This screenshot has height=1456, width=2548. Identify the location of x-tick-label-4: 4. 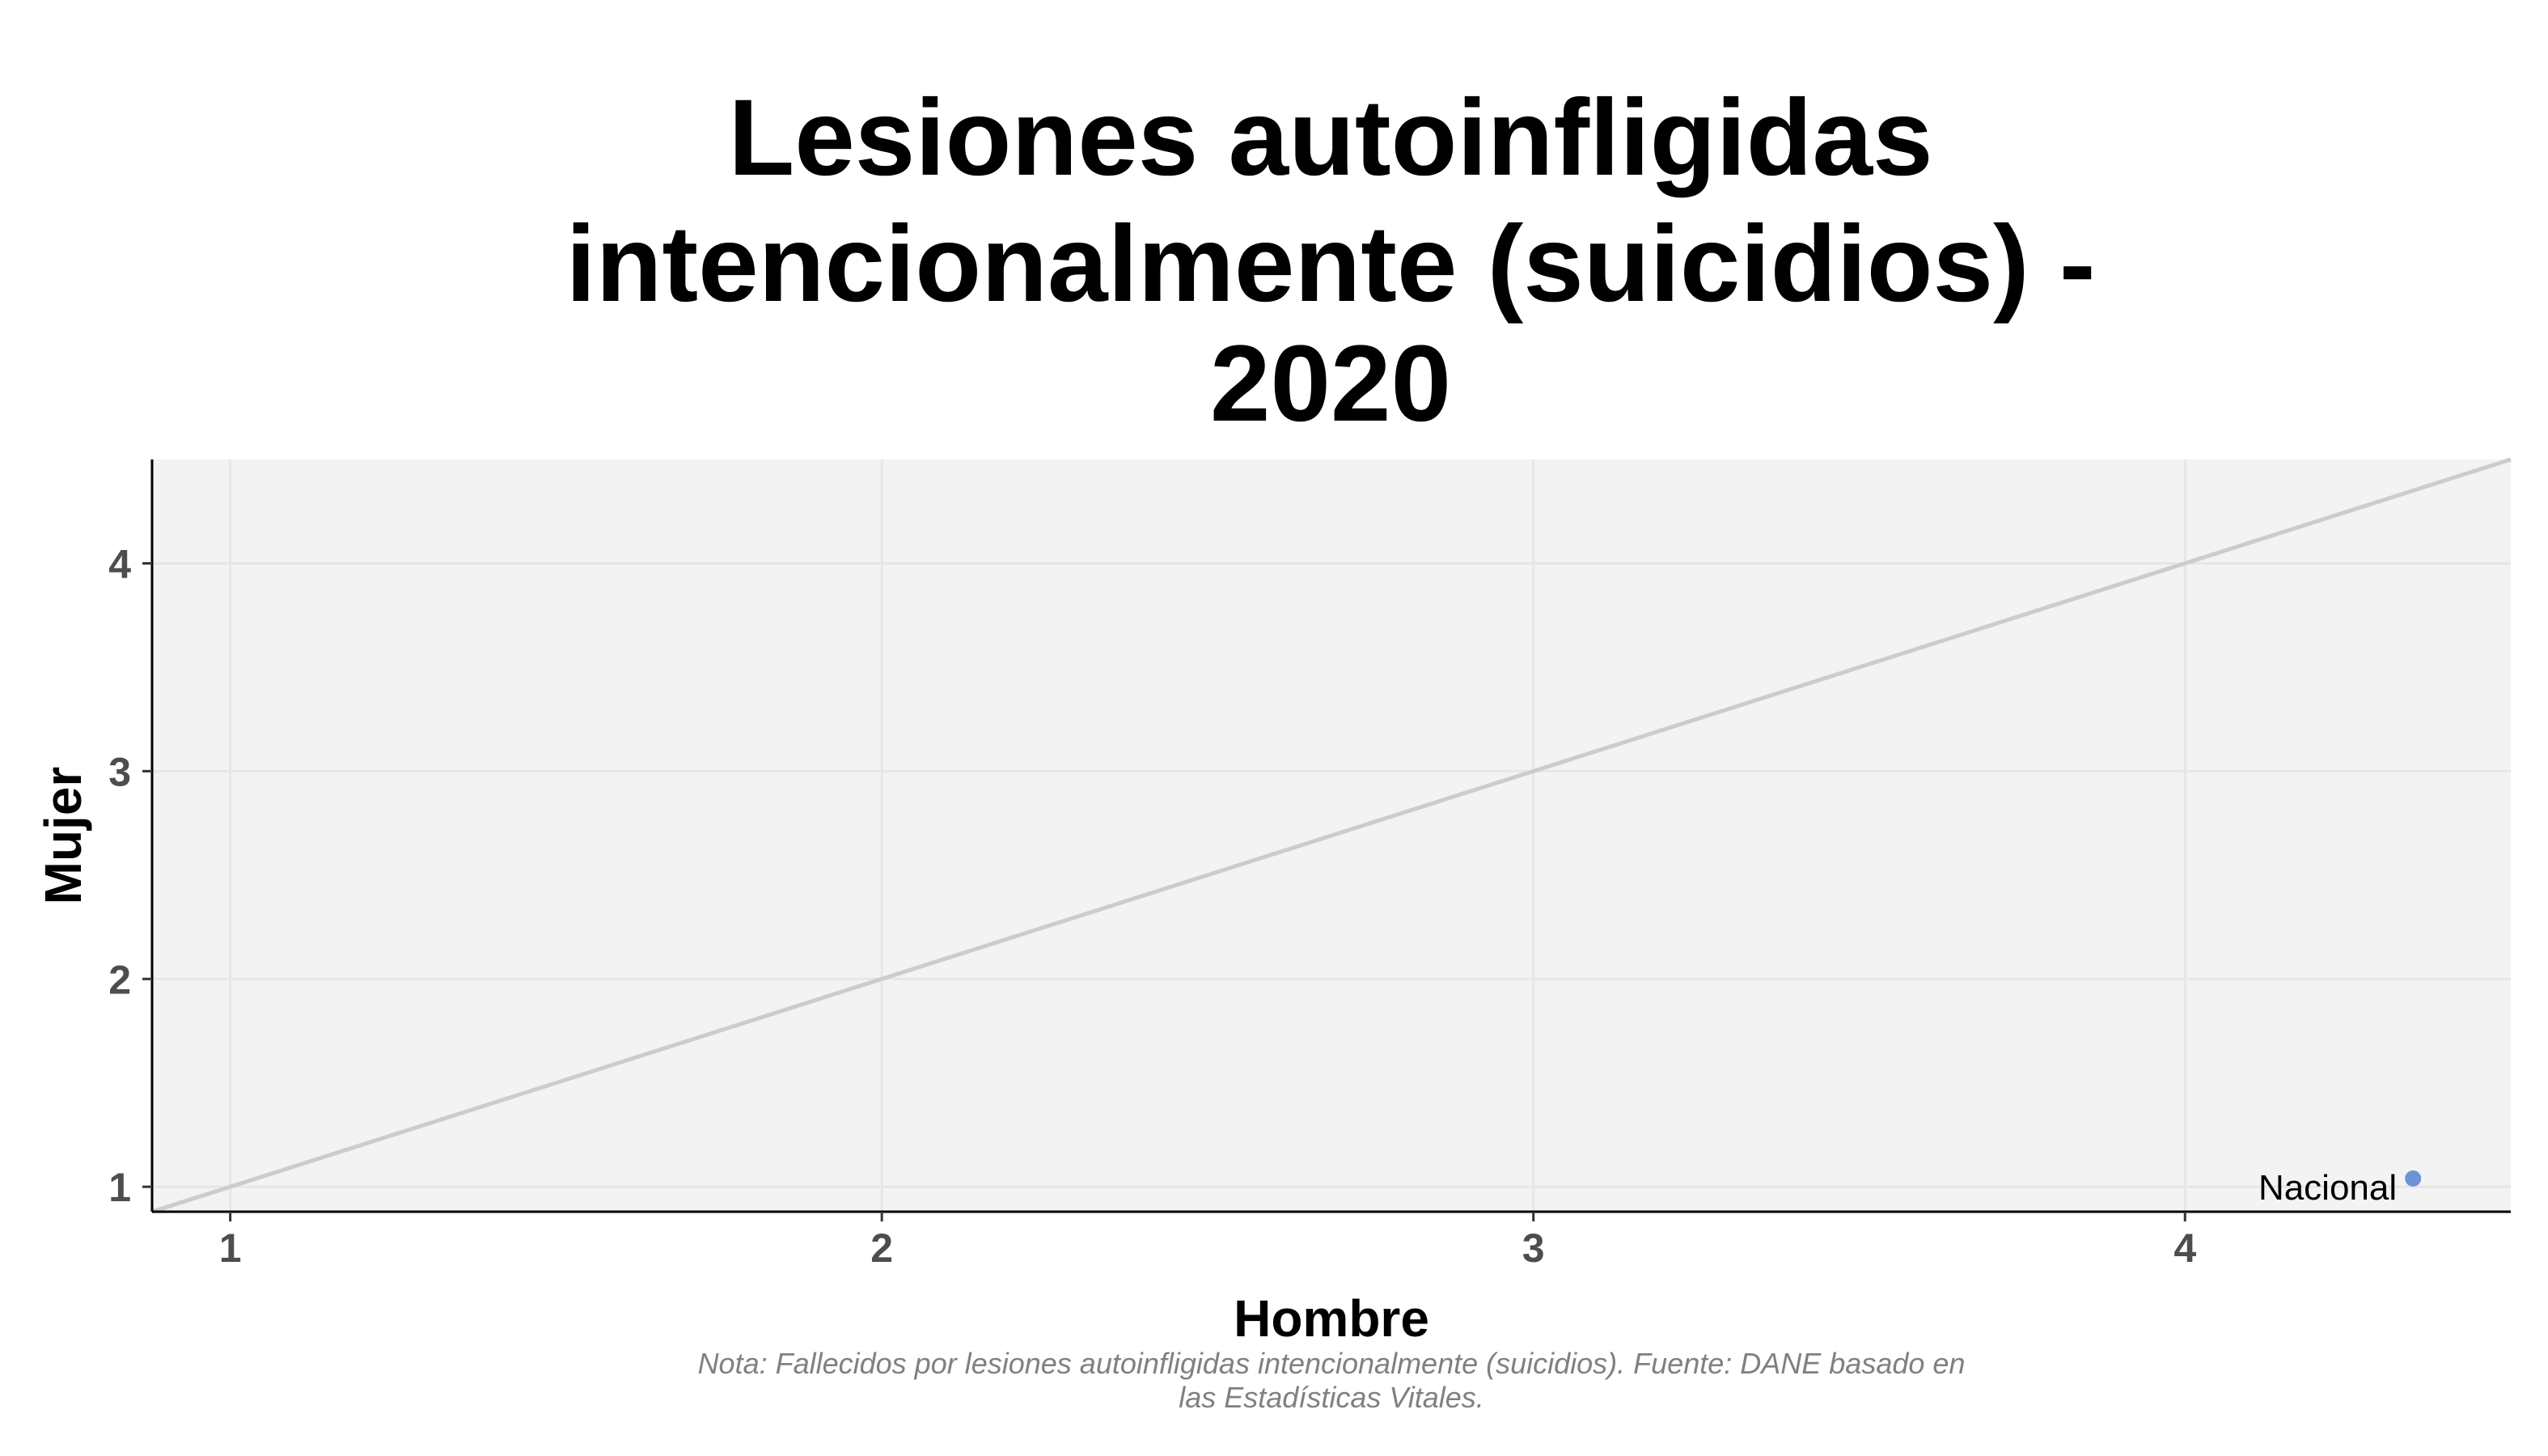
(2184, 1248).